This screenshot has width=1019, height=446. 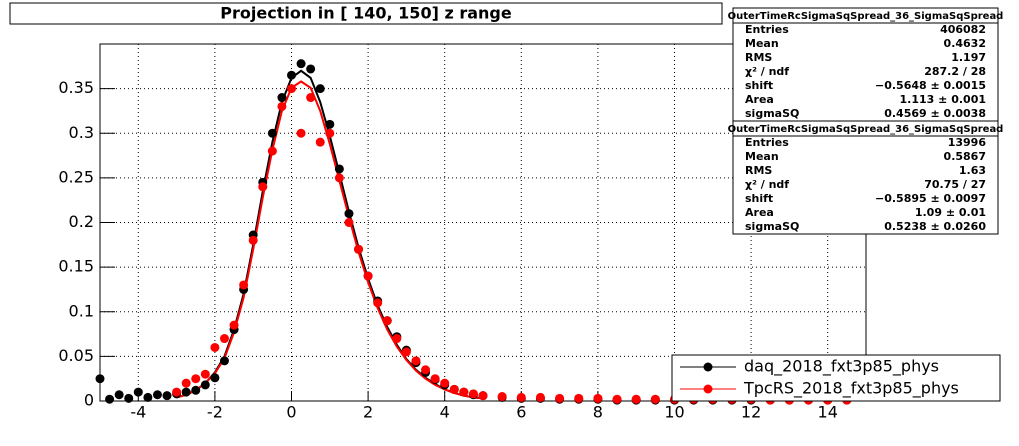 I want to click on x-tick-label: 12, so click(x=751, y=412).